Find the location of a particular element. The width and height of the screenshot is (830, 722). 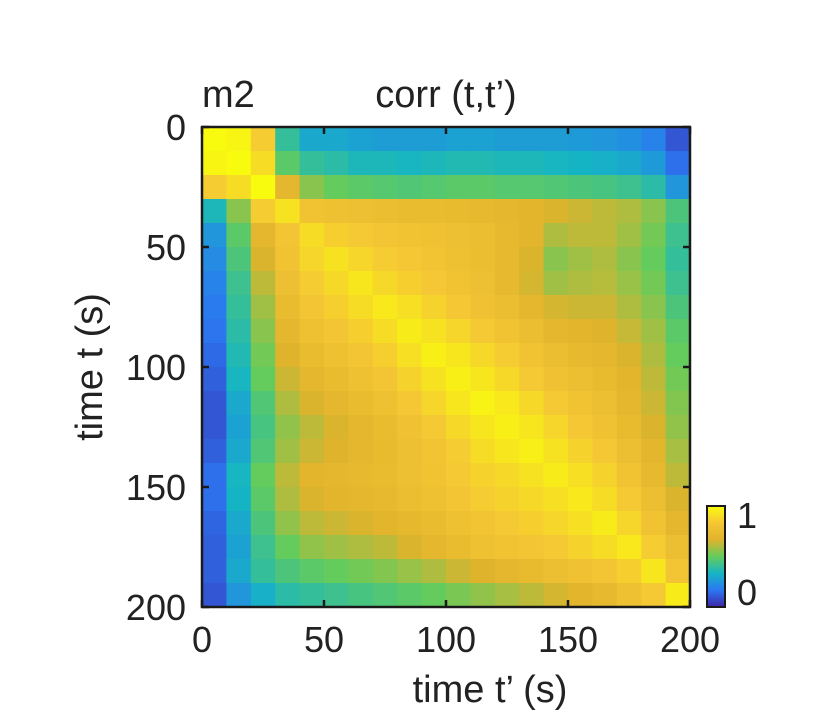

x-tick-label: 200 is located at coordinates (690, 639).